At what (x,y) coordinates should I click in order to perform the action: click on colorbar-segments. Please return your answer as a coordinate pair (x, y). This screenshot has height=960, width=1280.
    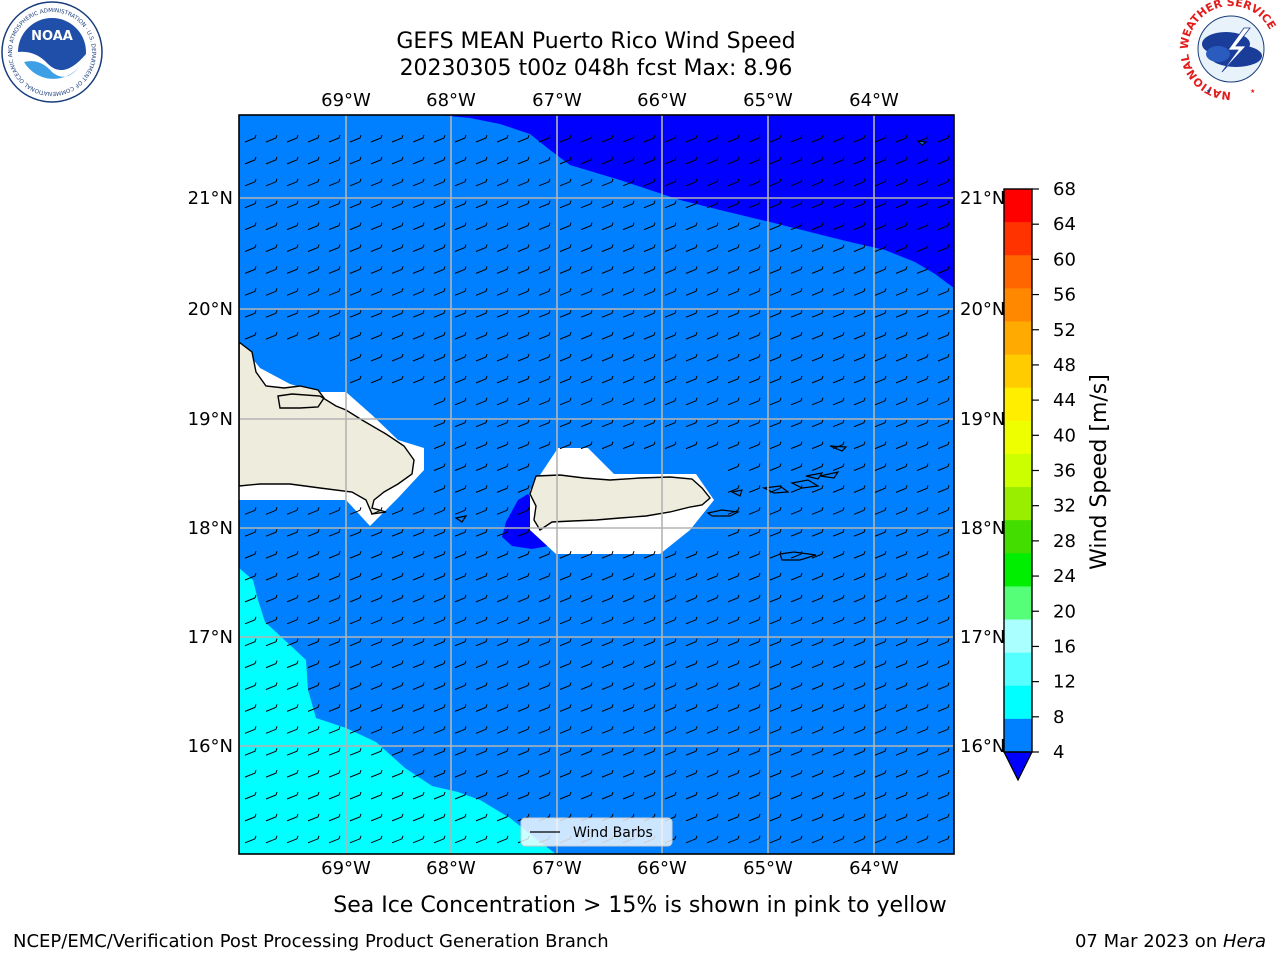
    Looking at the image, I should click on (1018, 471).